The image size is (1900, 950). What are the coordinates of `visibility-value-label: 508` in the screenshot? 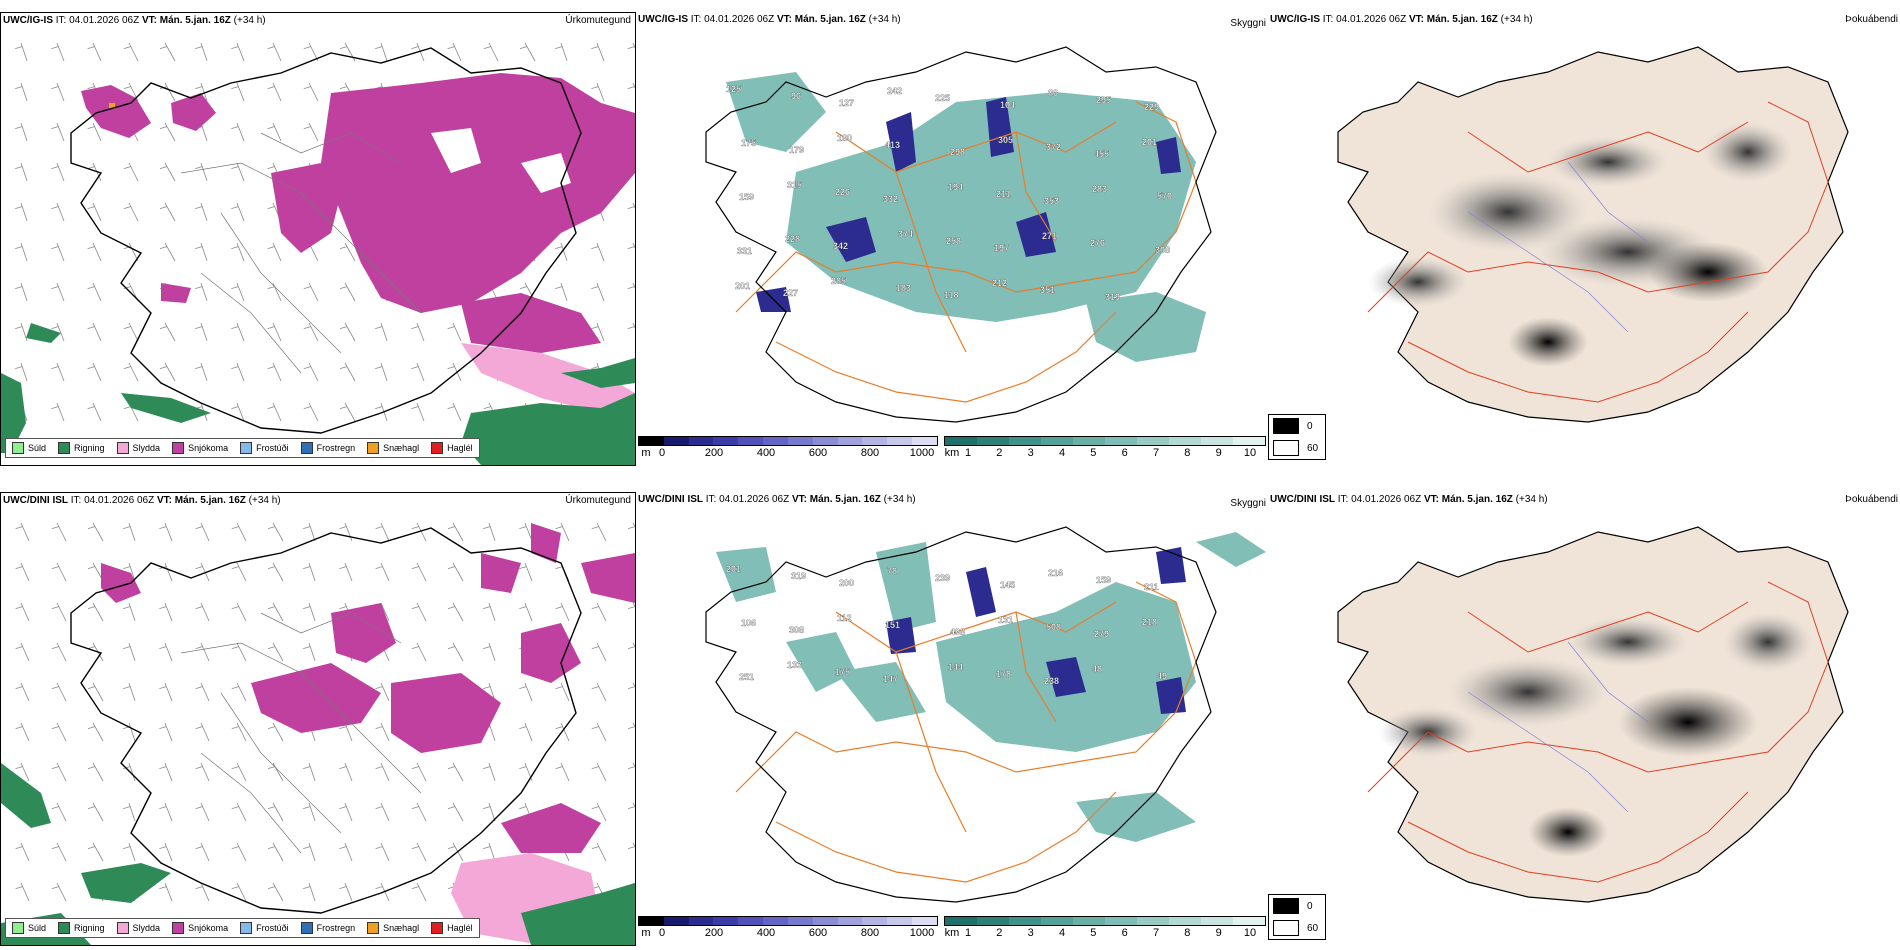 It's located at (1053, 627).